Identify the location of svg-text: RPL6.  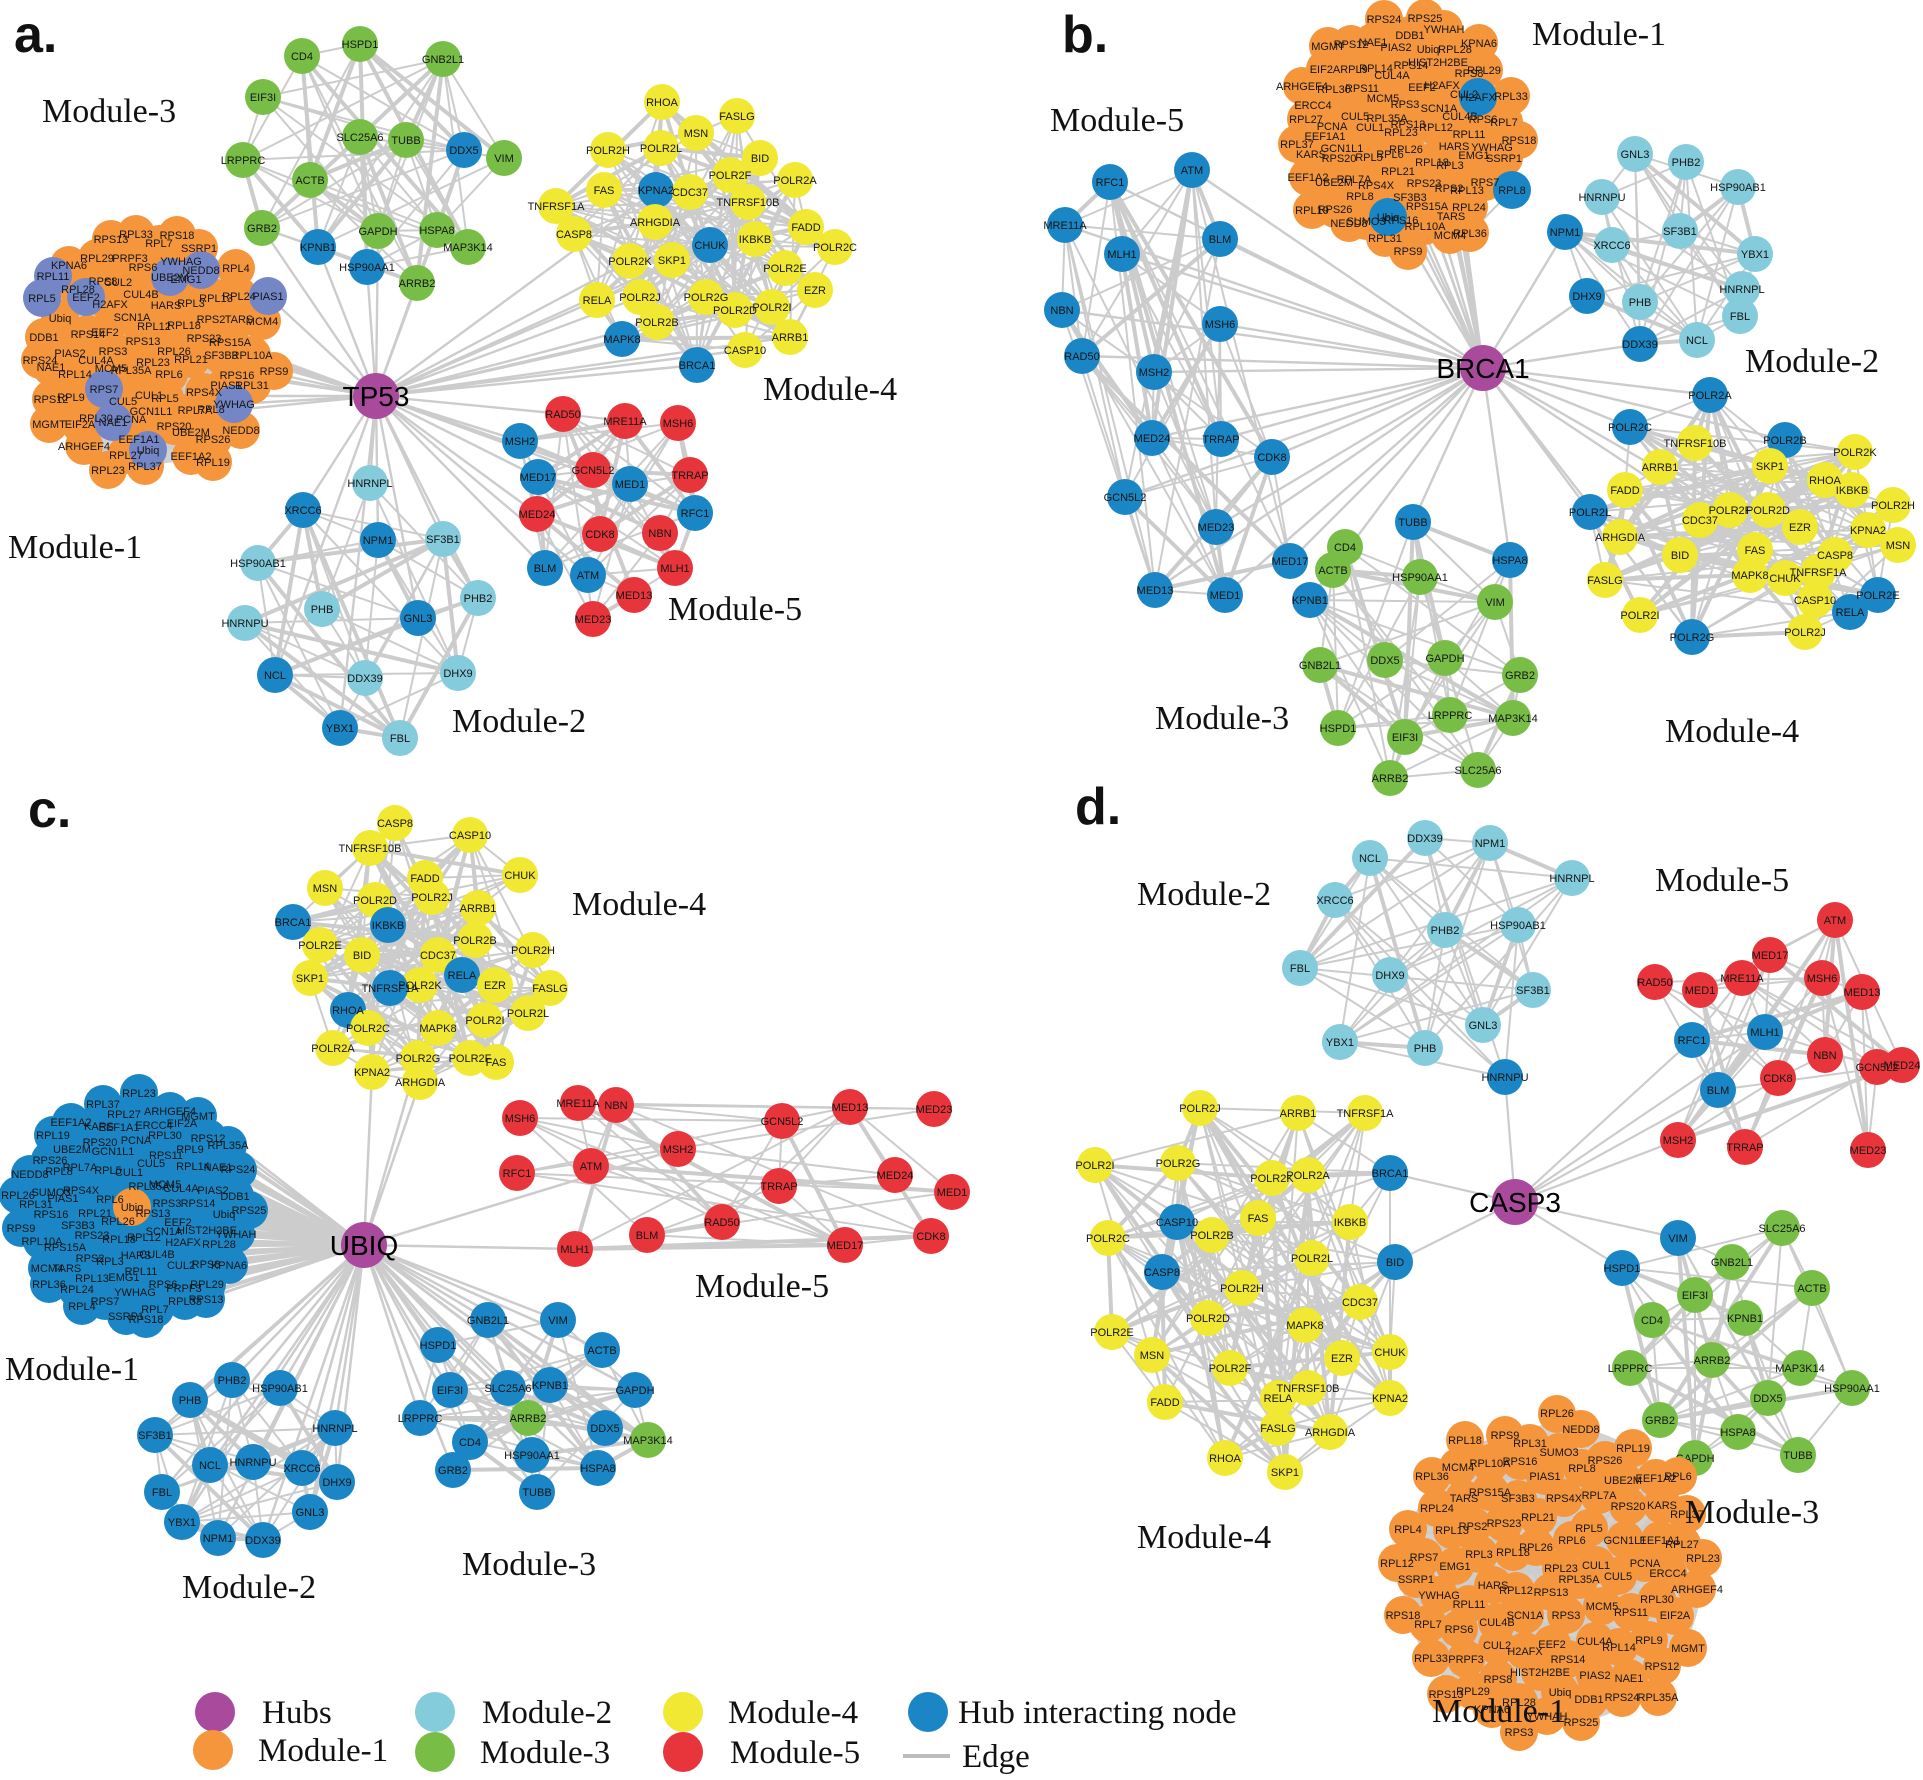
(1678, 1477).